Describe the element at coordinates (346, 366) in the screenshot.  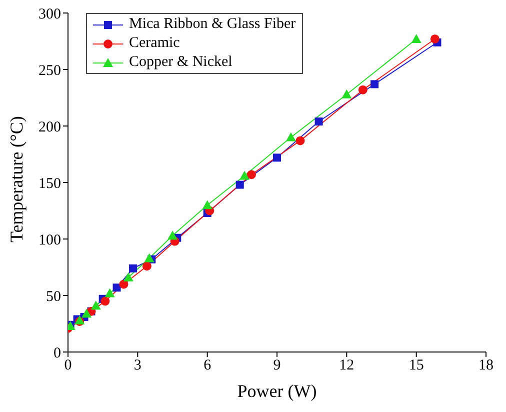
I see `x-tick-label: 12` at that location.